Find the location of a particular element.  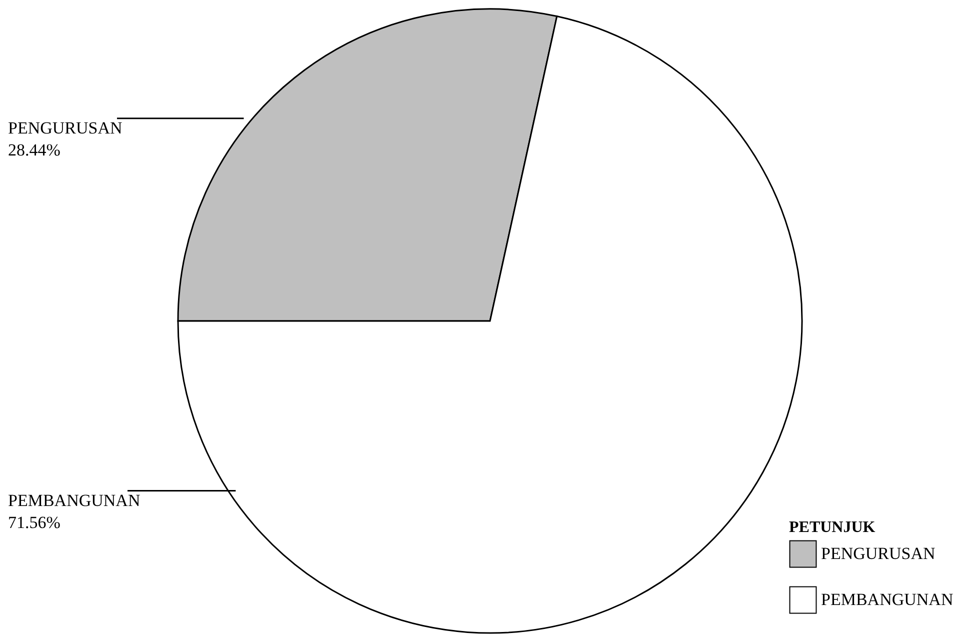

data-label: 28.44% is located at coordinates (34, 150).